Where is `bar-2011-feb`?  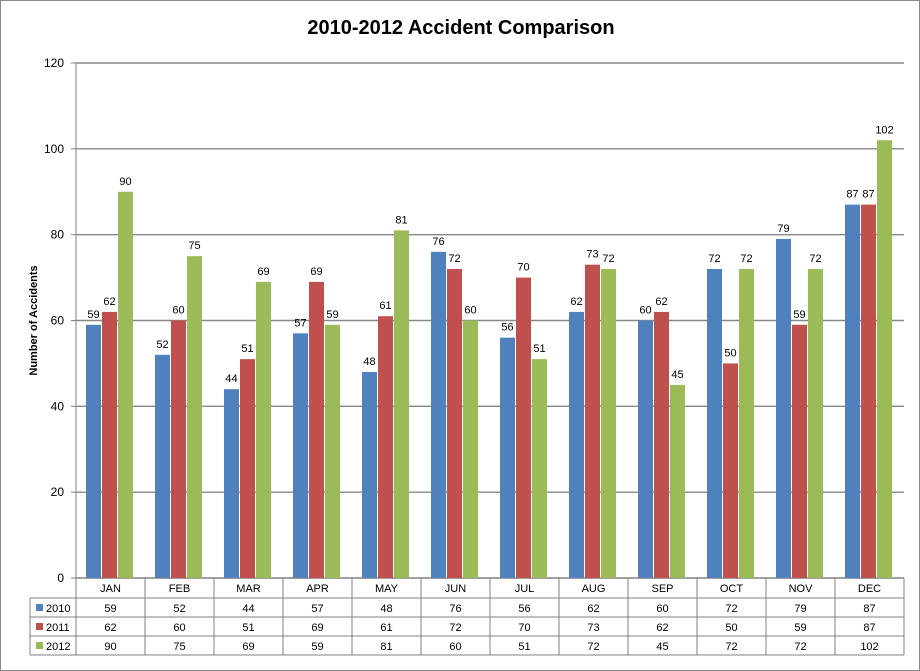 bar-2011-feb is located at coordinates (178, 449).